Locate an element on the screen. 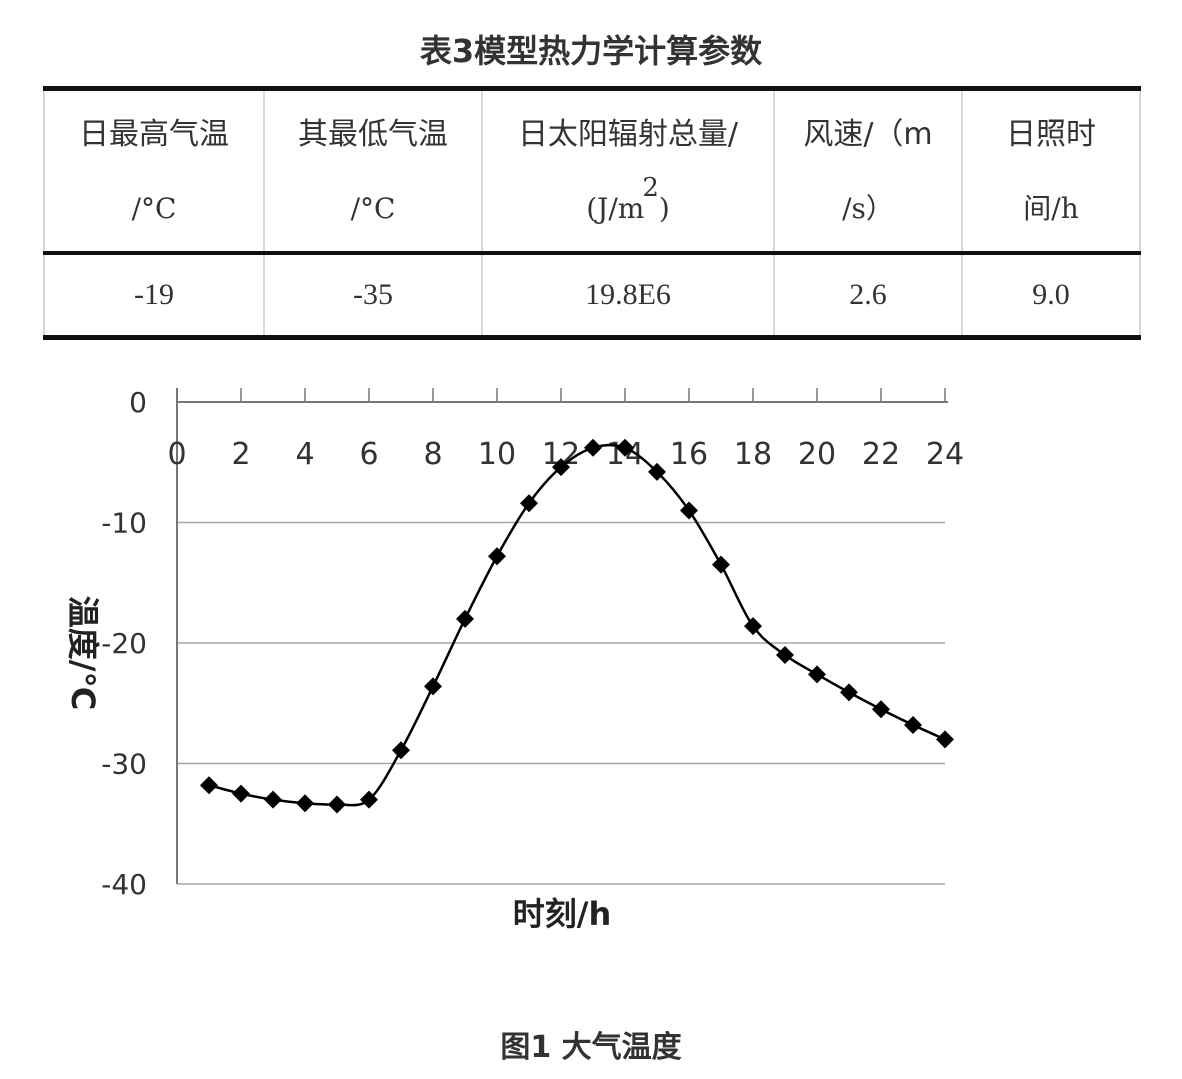  header-unit: /s） is located at coordinates (868, 208).